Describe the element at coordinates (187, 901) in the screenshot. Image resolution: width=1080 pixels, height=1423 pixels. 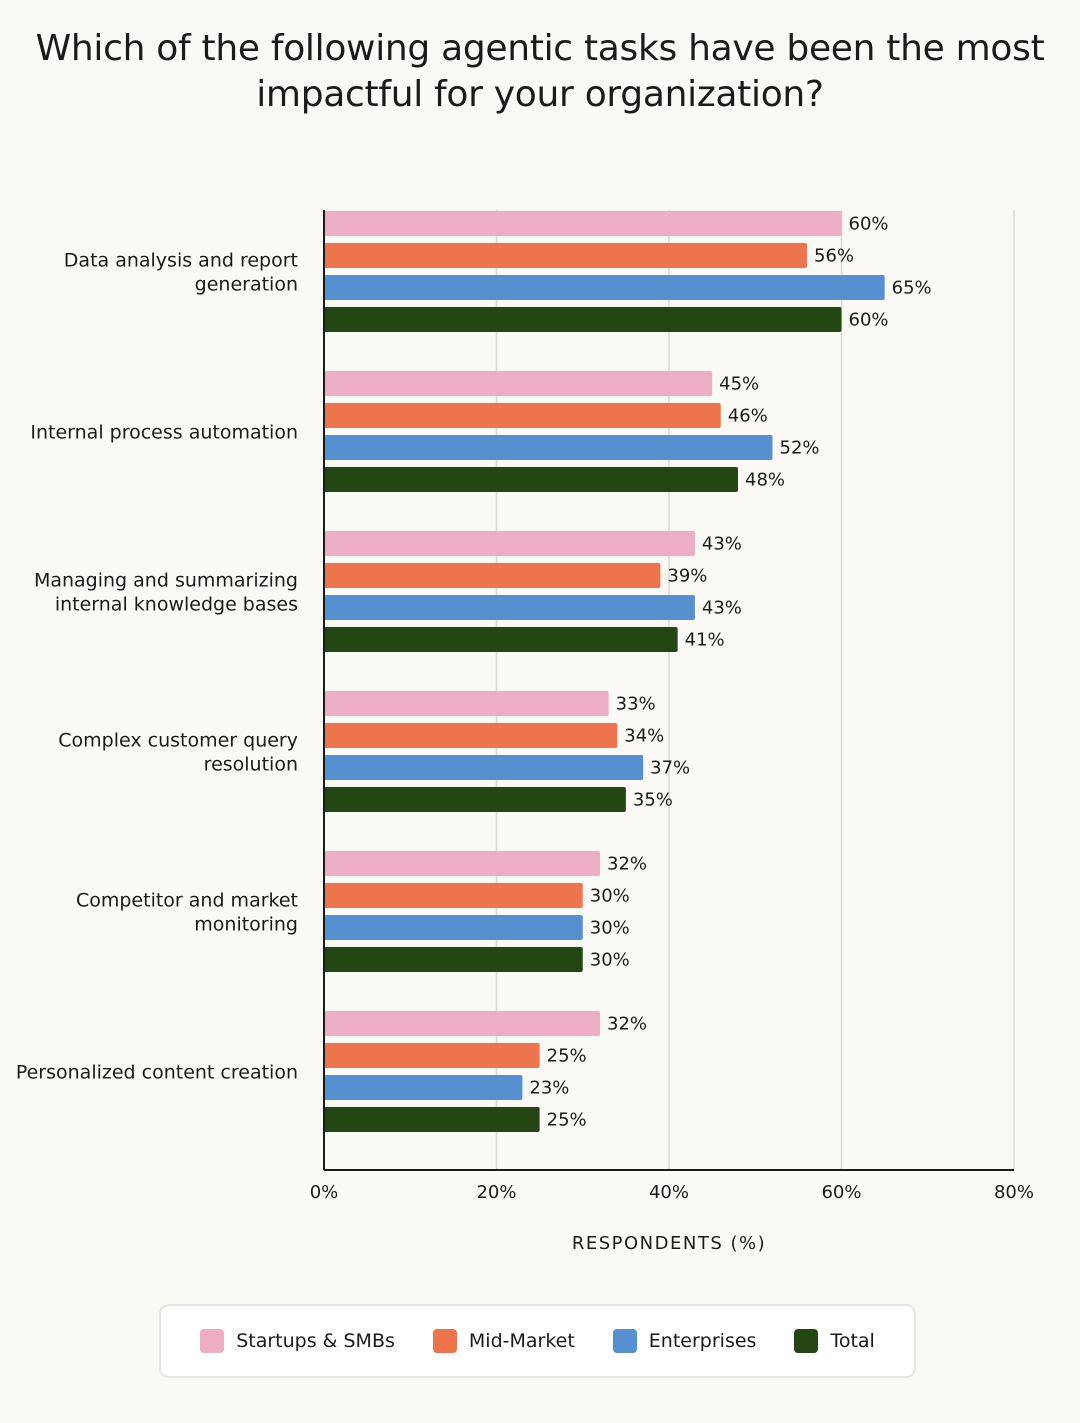
I see `category-label: Competitor and market` at that location.